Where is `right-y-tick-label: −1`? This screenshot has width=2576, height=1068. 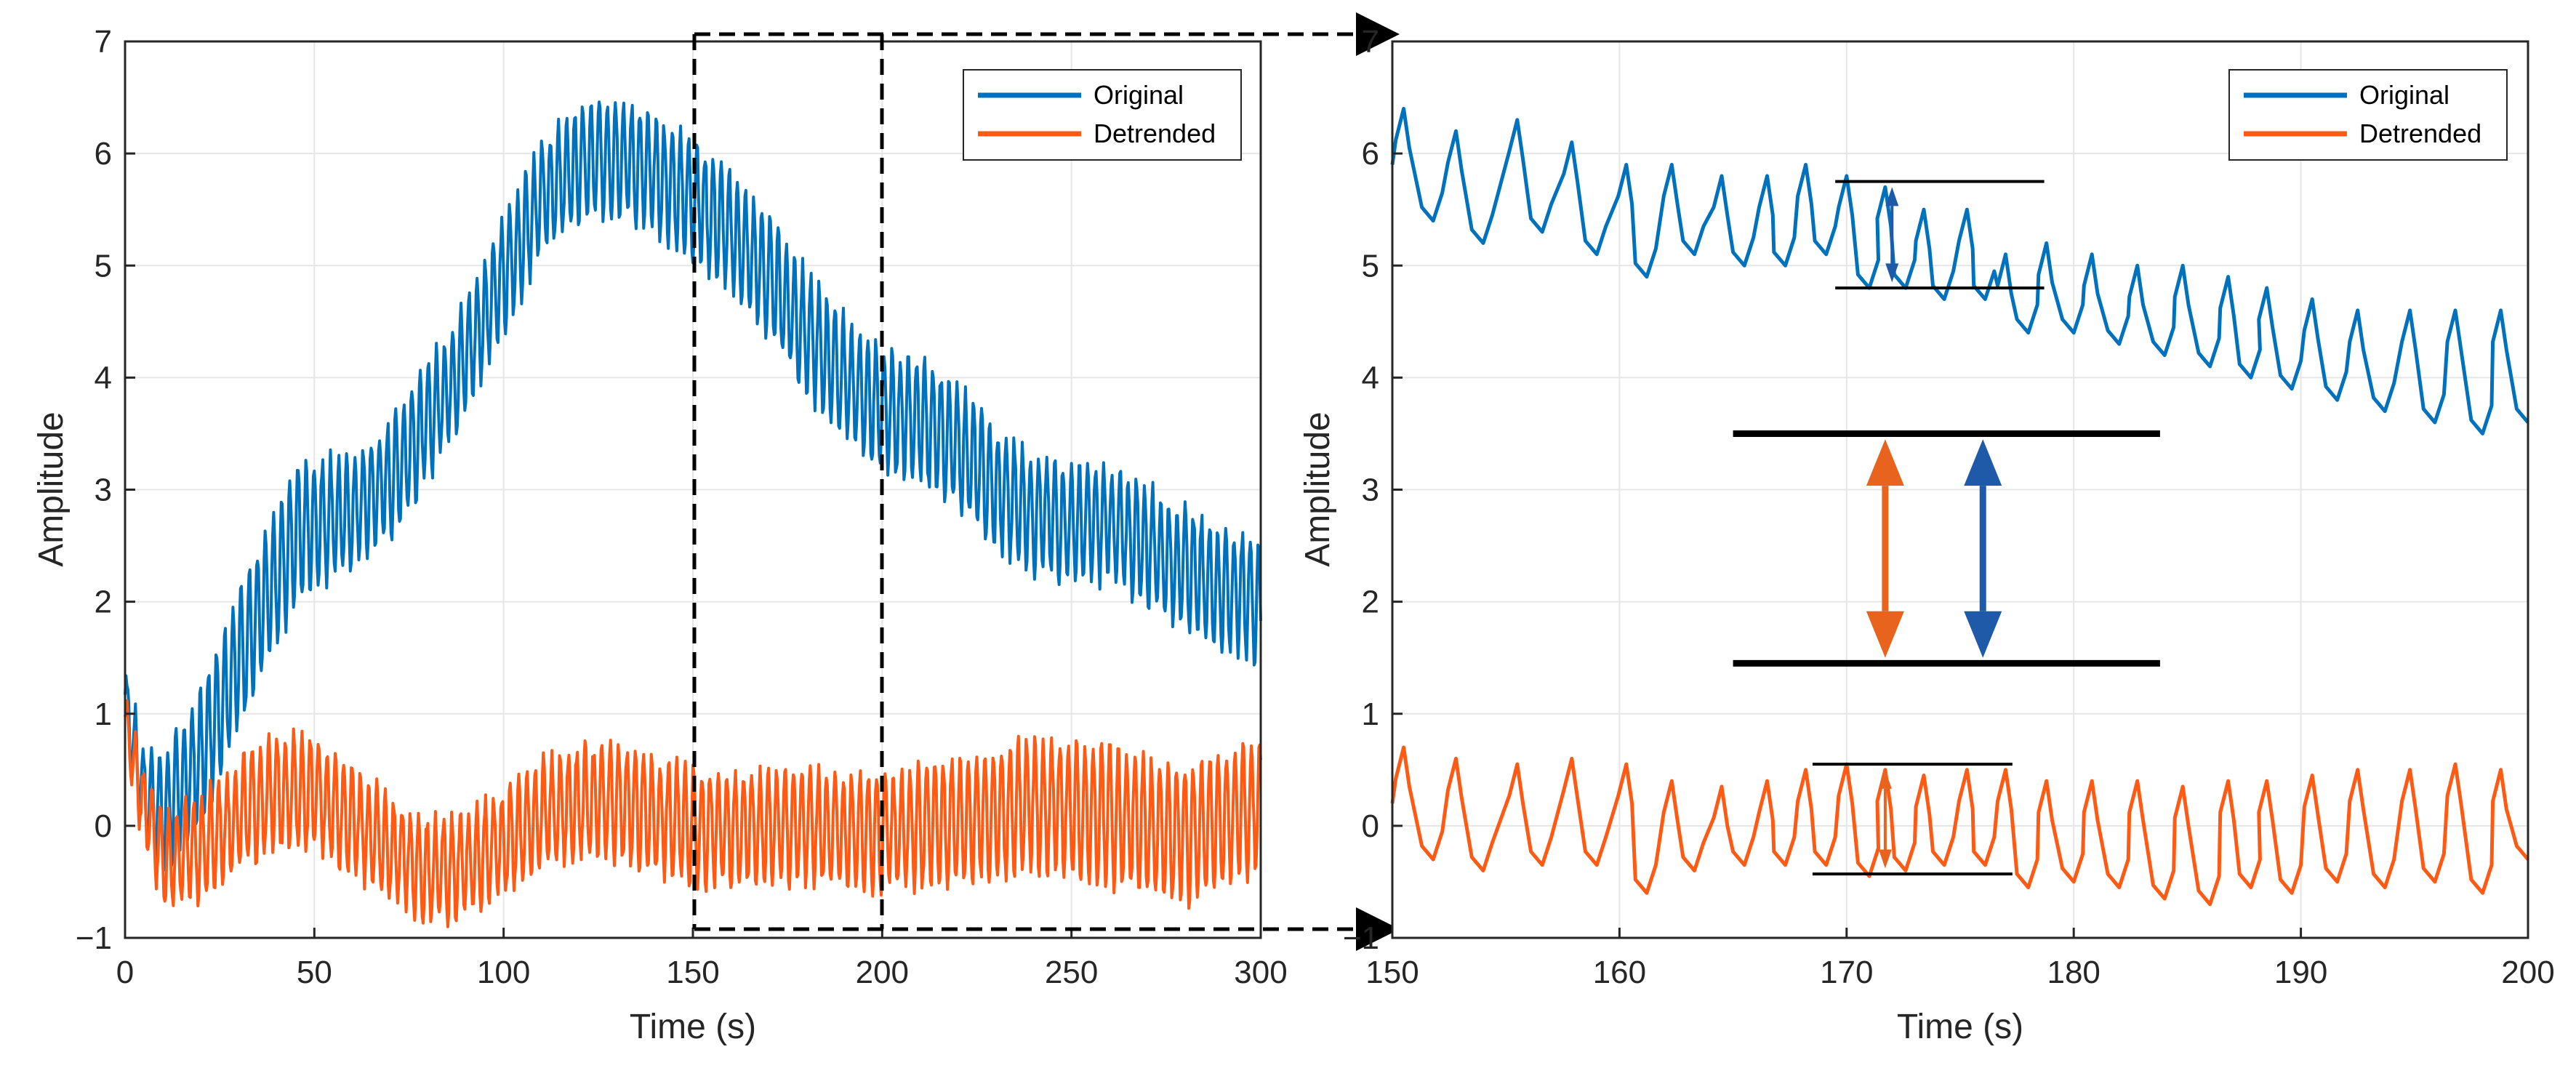
right-y-tick-label: −1 is located at coordinates (1361, 938).